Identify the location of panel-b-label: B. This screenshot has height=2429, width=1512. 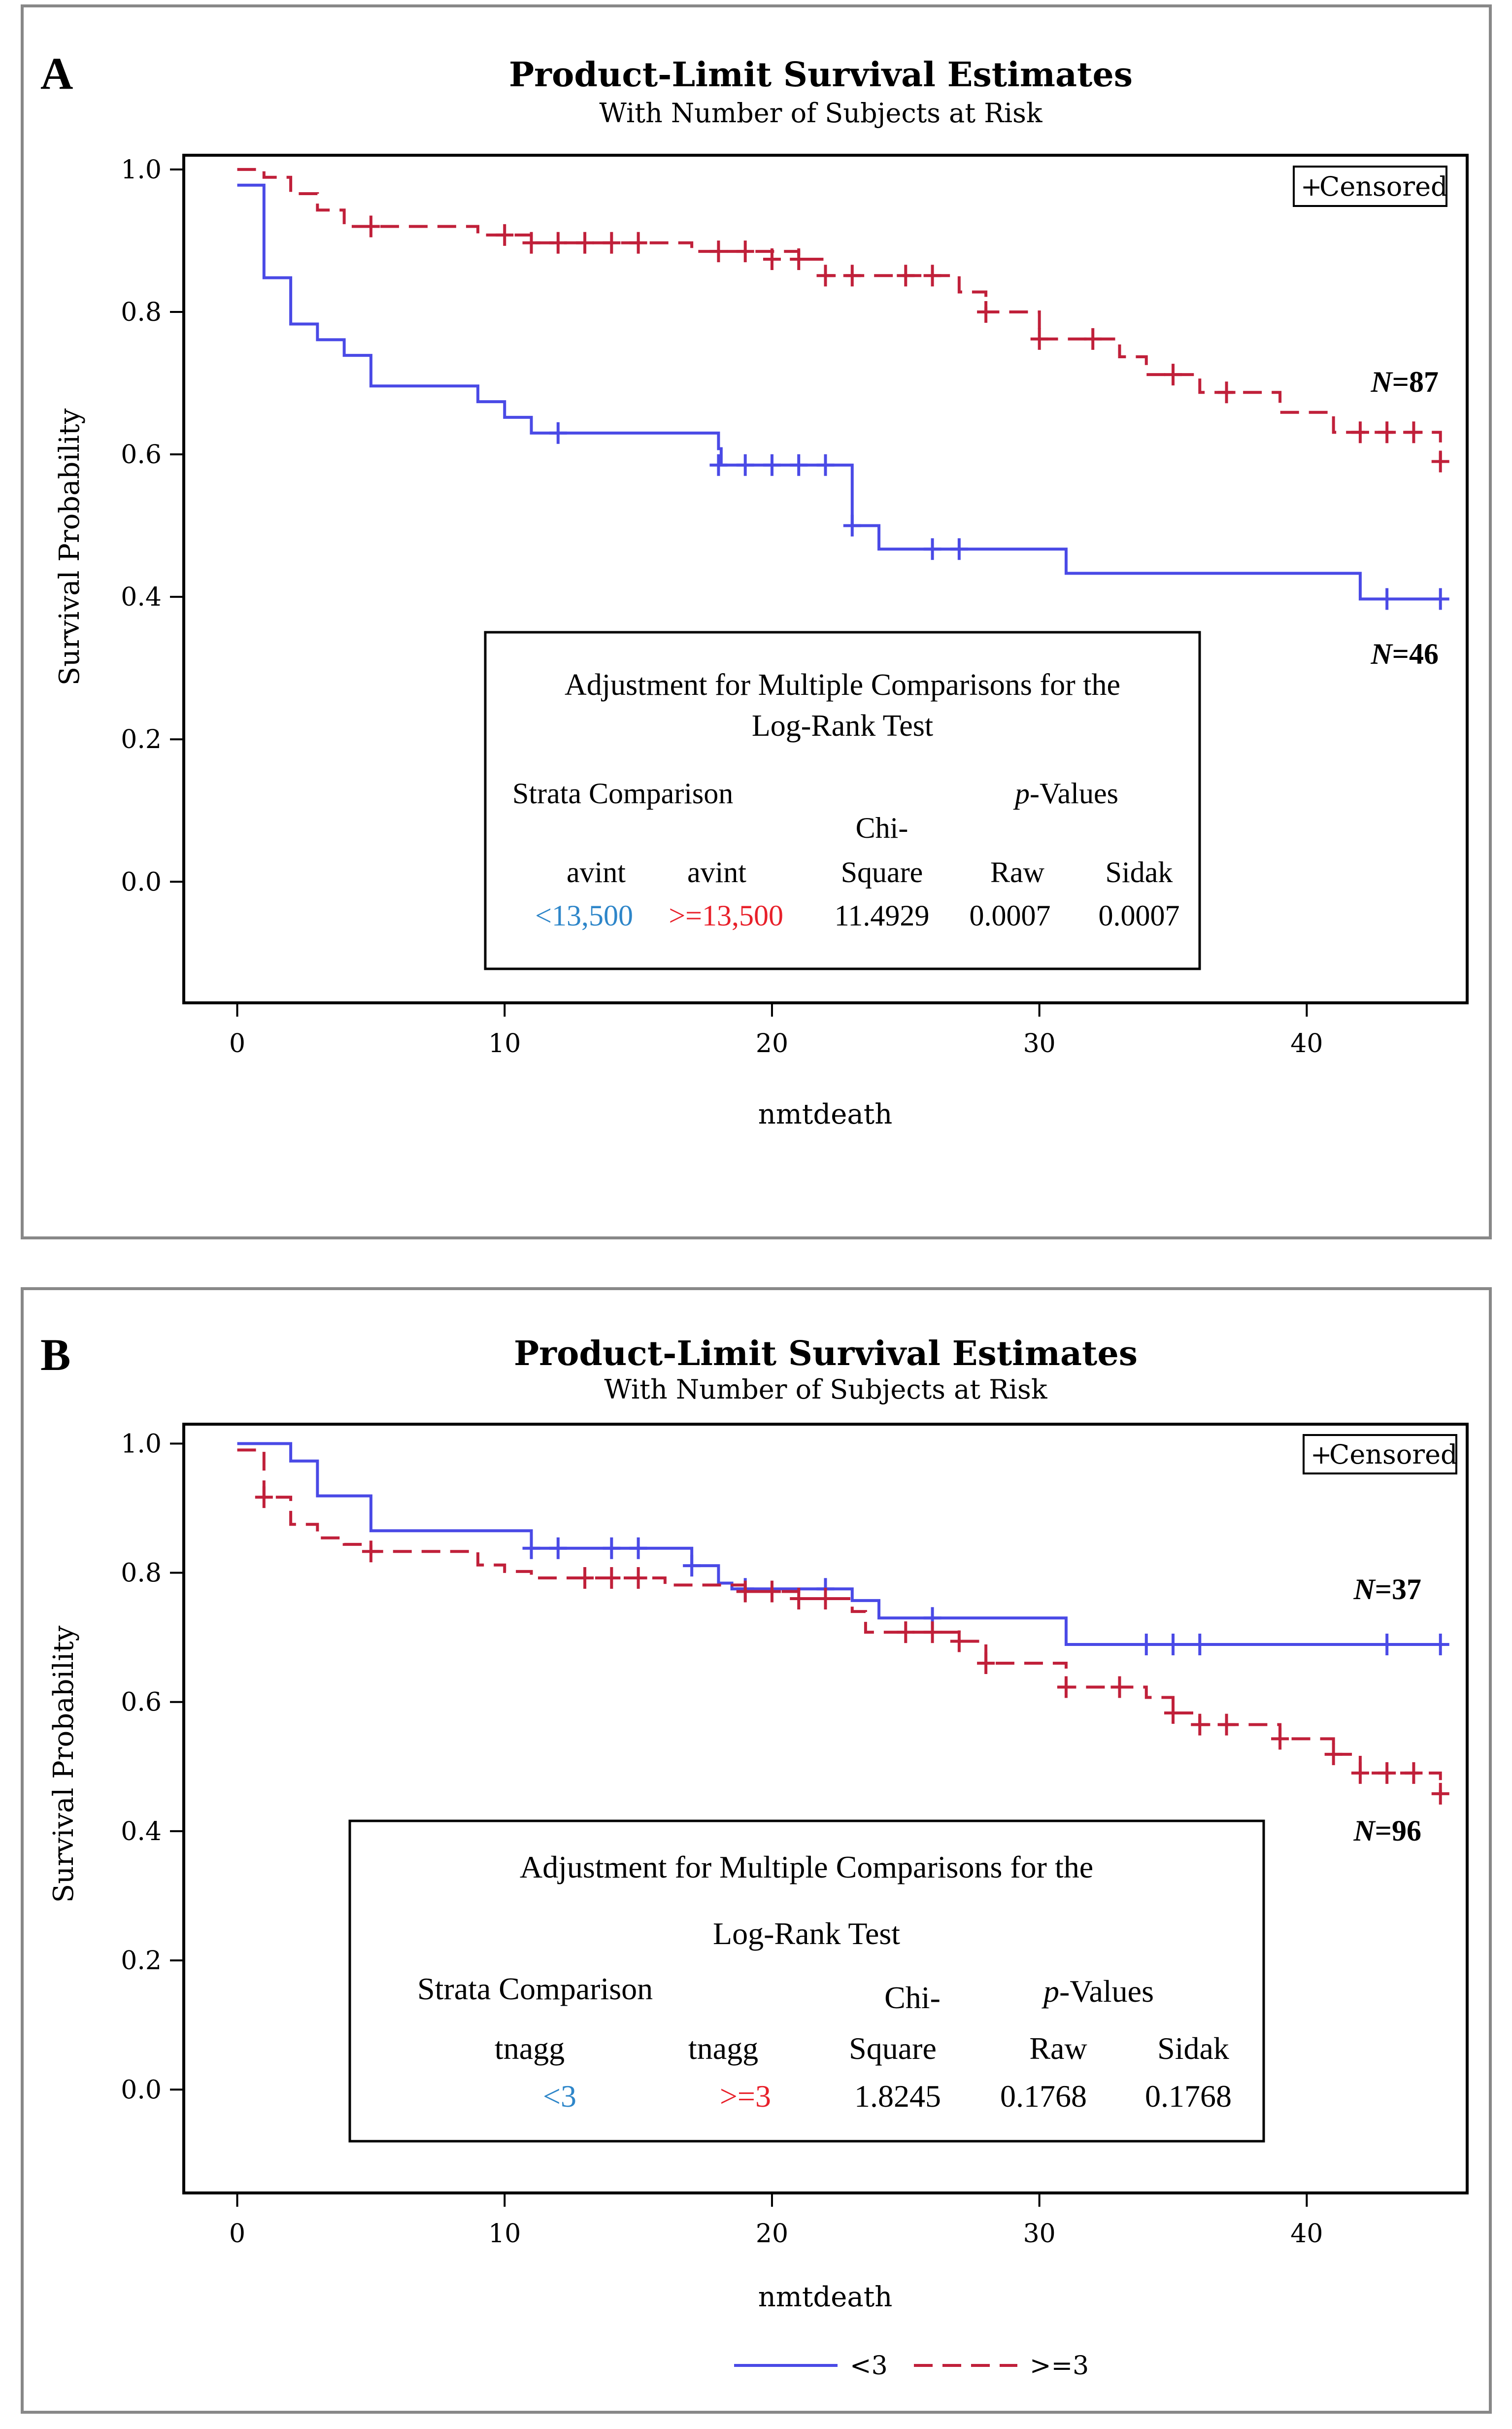
(55, 1355).